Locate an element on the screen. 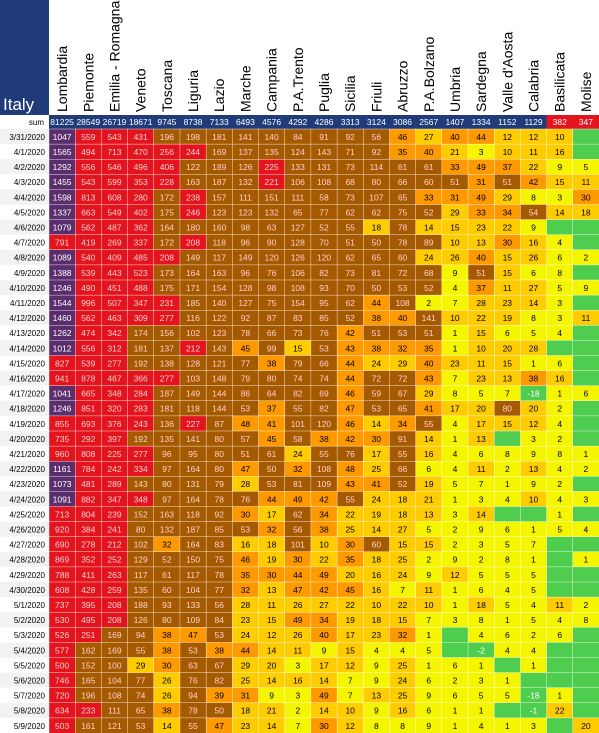 The height and width of the screenshot is (733, 599). cell-value: 164 is located at coordinates (167, 227).